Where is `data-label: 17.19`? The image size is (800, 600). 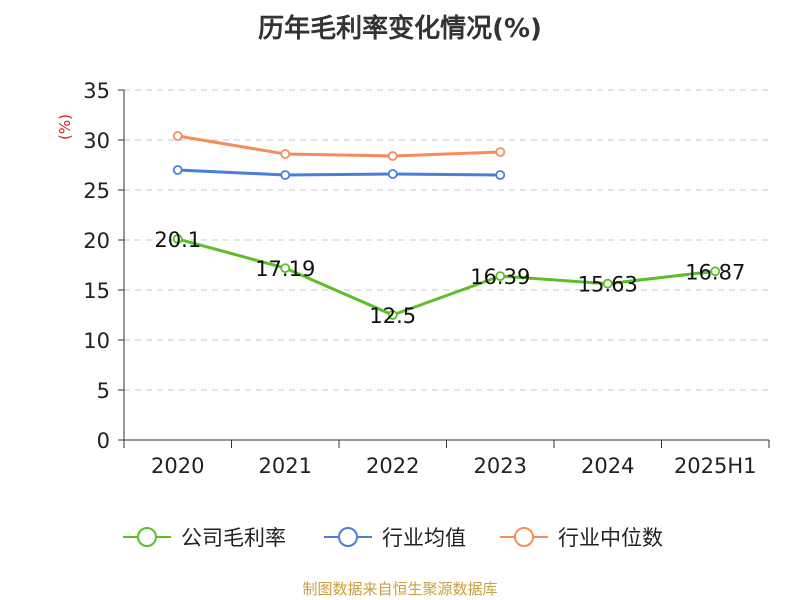 data-label: 17.19 is located at coordinates (285, 269).